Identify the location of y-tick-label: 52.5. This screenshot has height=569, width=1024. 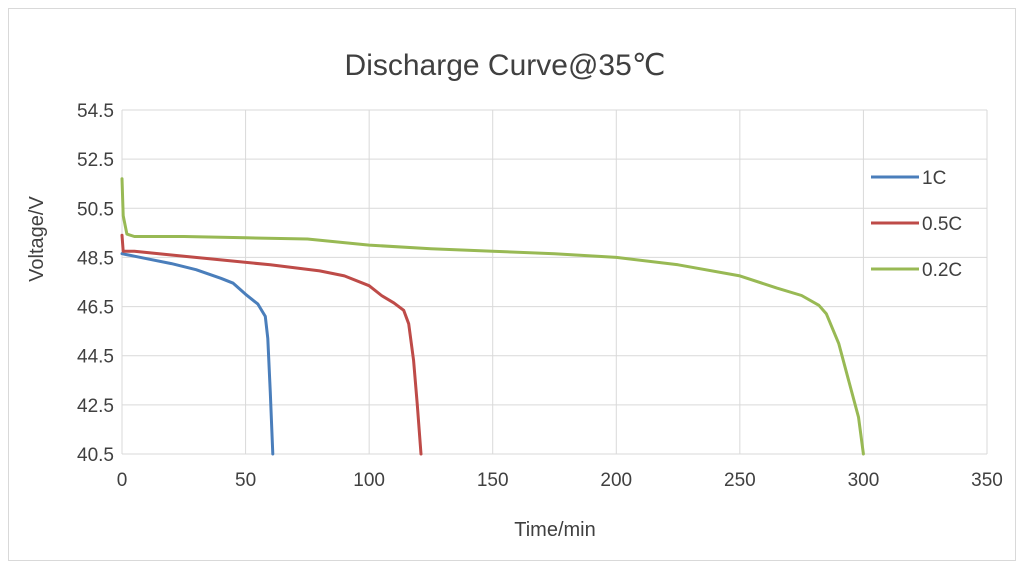
(95, 160).